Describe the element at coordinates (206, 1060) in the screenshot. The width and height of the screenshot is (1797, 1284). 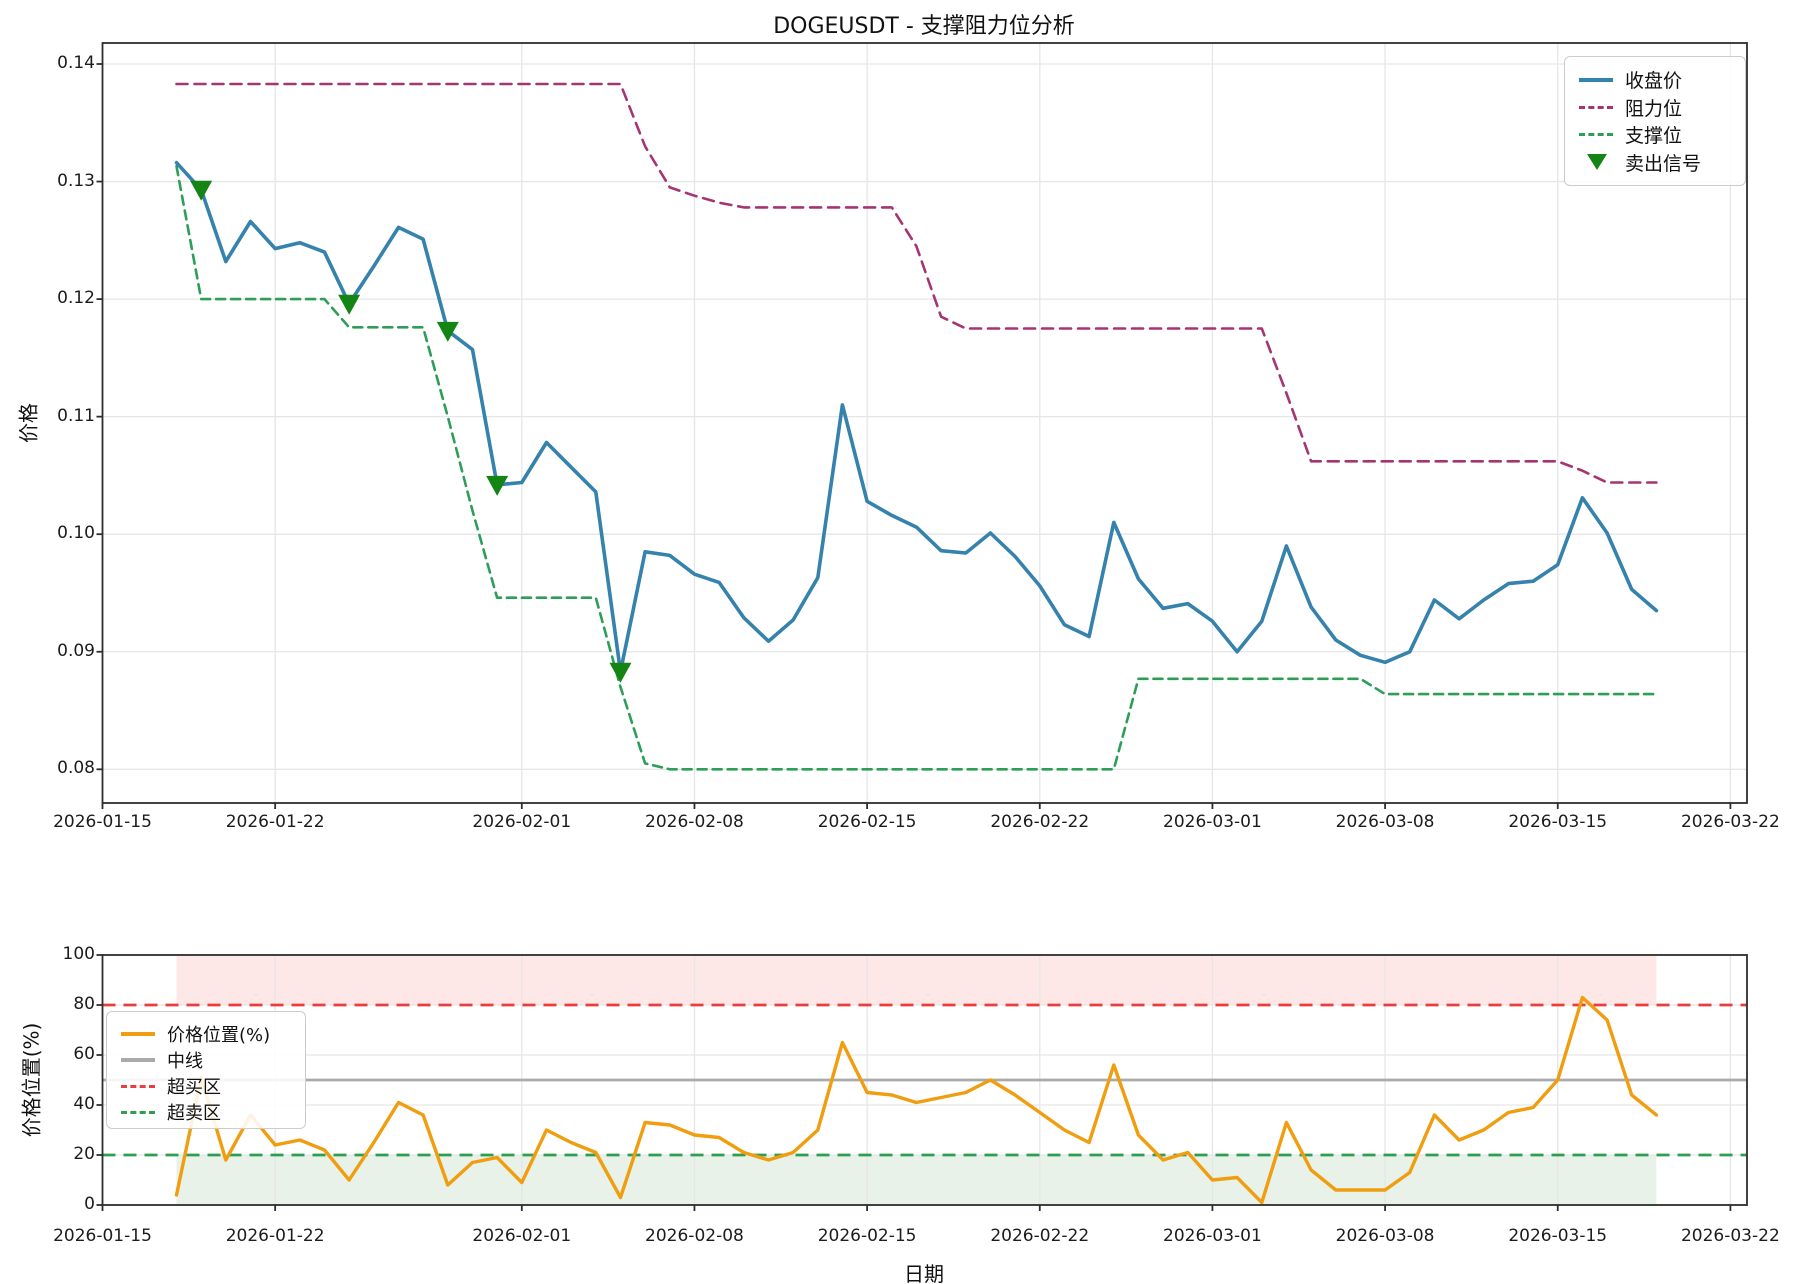
I see `legend-item-midline: 中线` at that location.